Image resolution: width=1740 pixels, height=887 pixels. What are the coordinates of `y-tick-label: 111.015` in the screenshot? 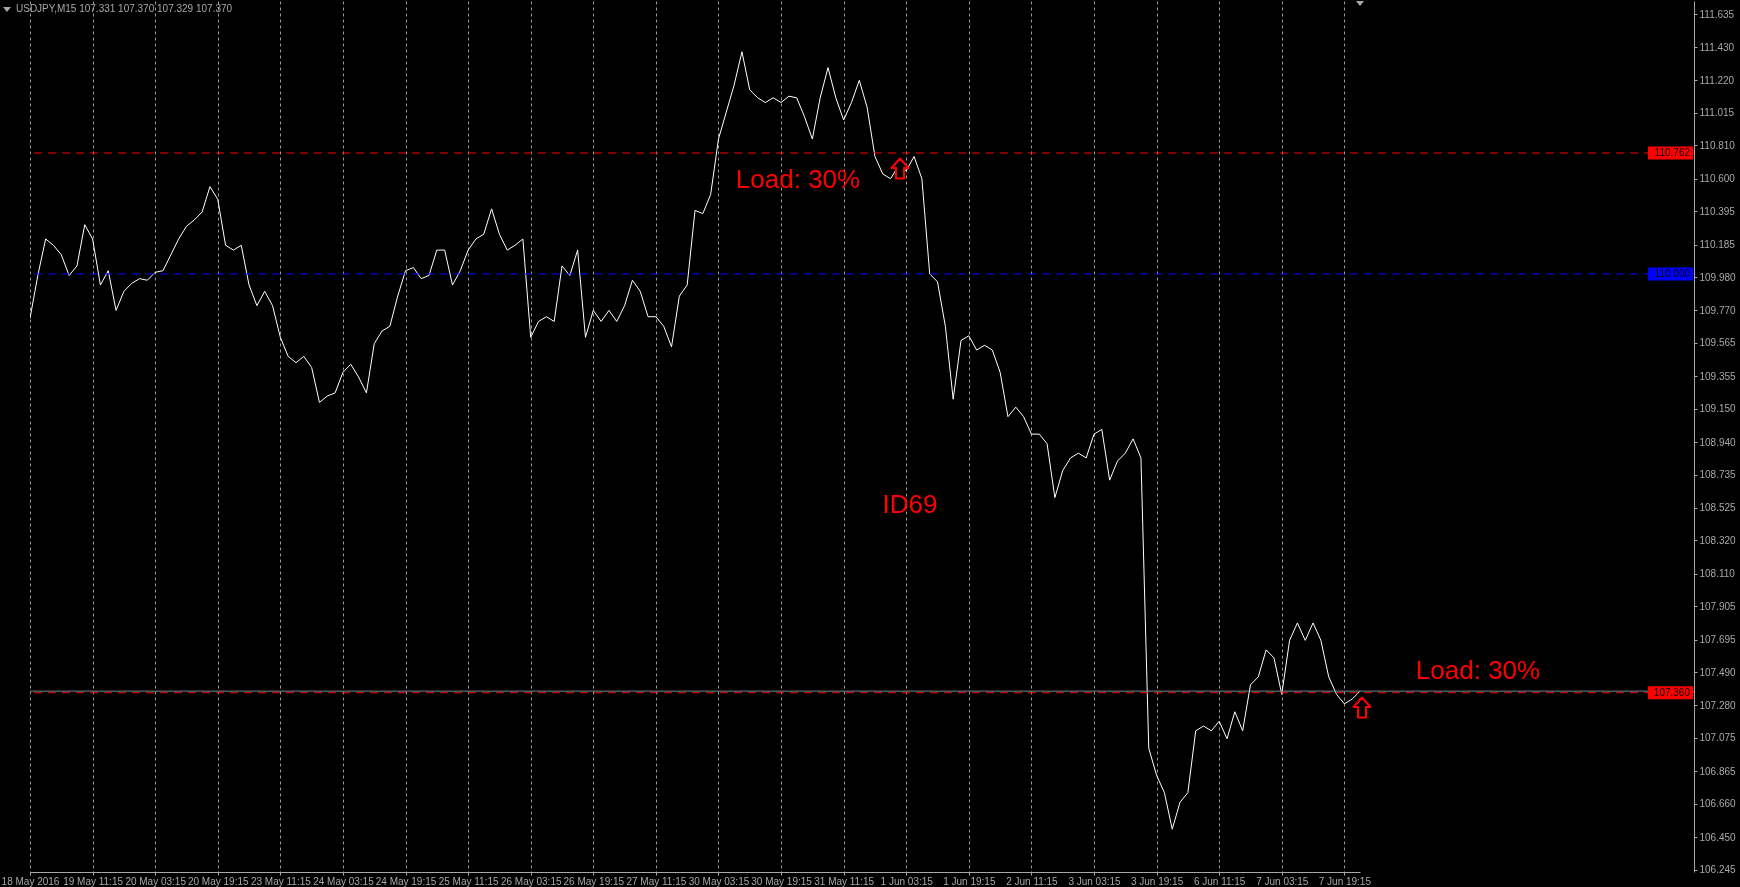 It's located at (1717, 113).